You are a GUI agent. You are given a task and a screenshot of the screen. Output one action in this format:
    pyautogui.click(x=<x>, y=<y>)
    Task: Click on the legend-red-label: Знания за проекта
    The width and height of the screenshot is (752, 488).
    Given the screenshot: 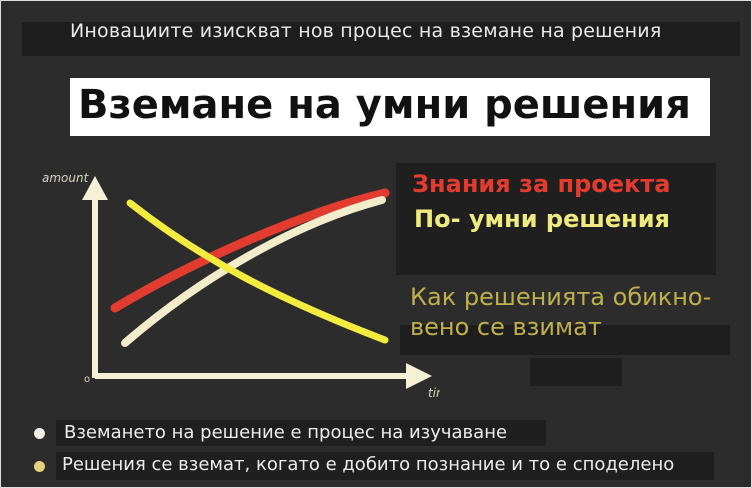 What is the action you would take?
    pyautogui.click(x=541, y=184)
    